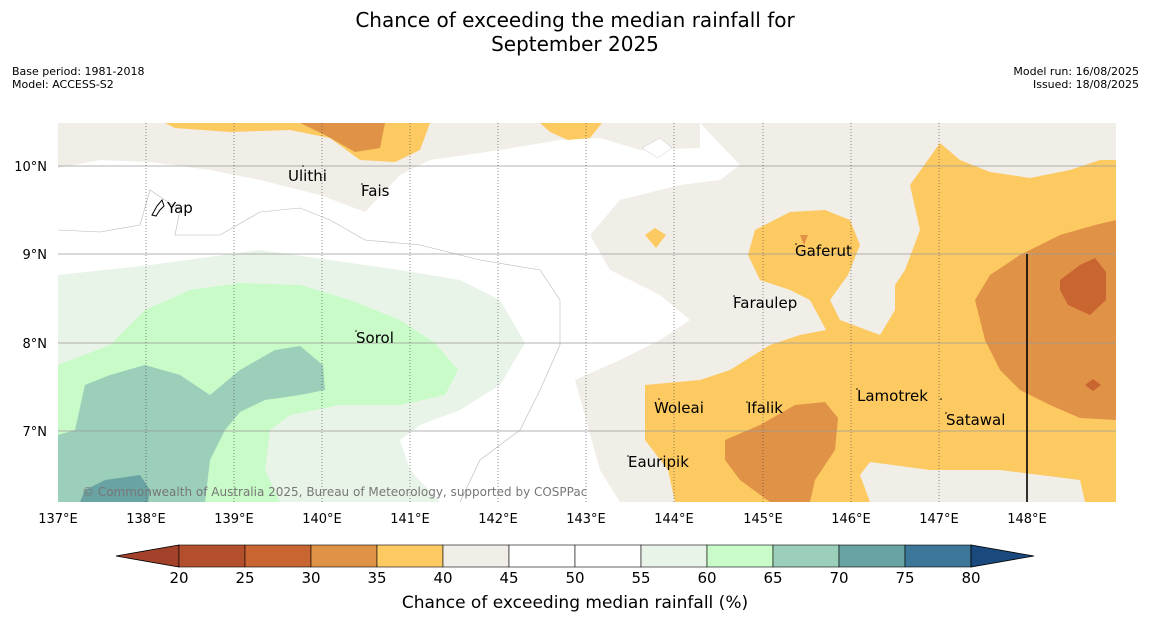 The width and height of the screenshot is (1150, 644). Describe the element at coordinates (571, 131) in the screenshot. I see `region-35-40-north-b` at that location.